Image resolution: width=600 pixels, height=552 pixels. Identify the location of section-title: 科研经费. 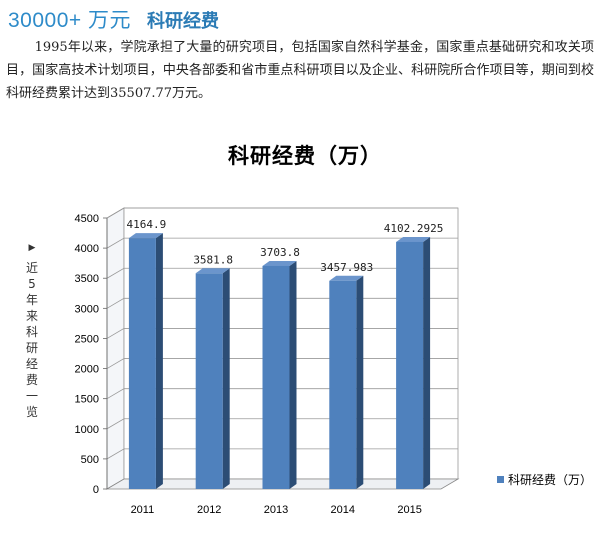
(183, 21).